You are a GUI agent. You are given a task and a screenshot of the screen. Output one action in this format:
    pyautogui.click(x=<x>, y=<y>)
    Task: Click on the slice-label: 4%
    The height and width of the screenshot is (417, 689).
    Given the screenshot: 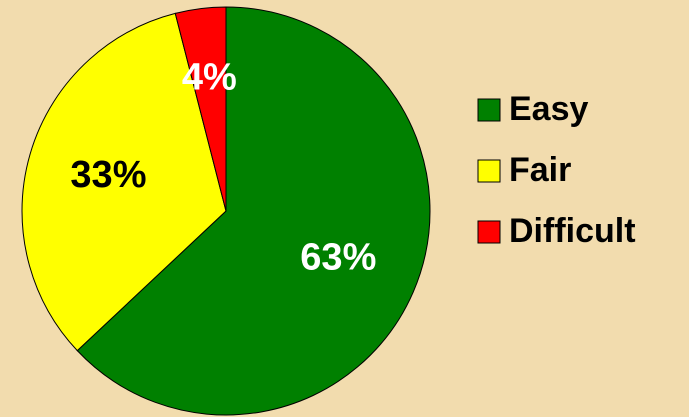 What is the action you would take?
    pyautogui.click(x=209, y=77)
    